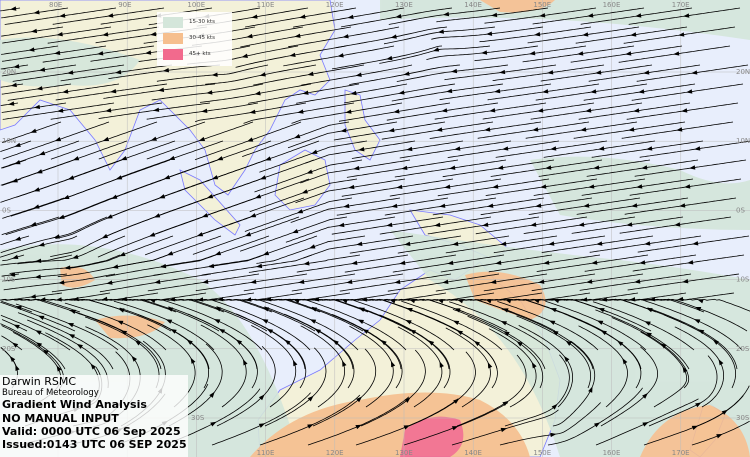 This screenshot has width=750, height=457. What do you see at coordinates (9, 280) in the screenshot?
I see `lat-label-left: 10S` at bounding box center [9, 280].